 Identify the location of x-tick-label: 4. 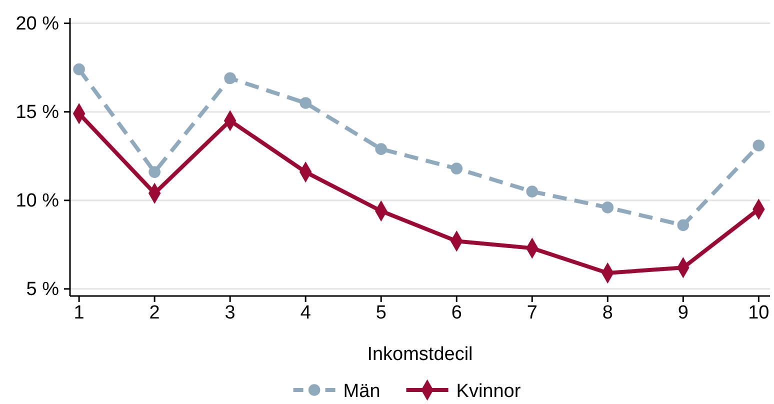
(306, 313).